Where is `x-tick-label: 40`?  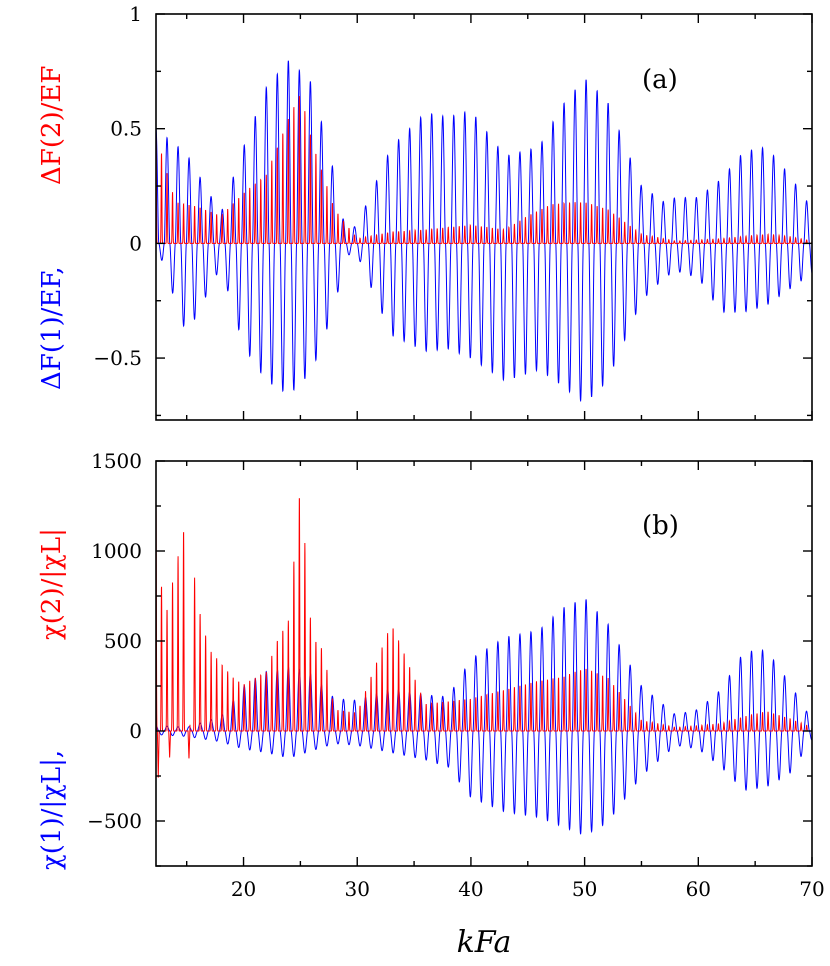 x-tick-label: 40 is located at coordinates (470, 889).